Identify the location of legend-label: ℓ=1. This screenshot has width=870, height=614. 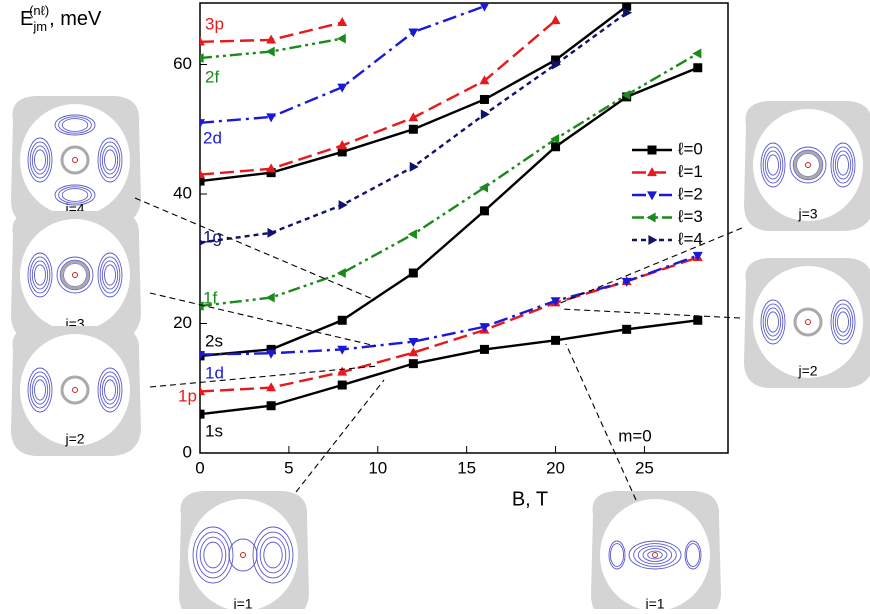
(690, 171).